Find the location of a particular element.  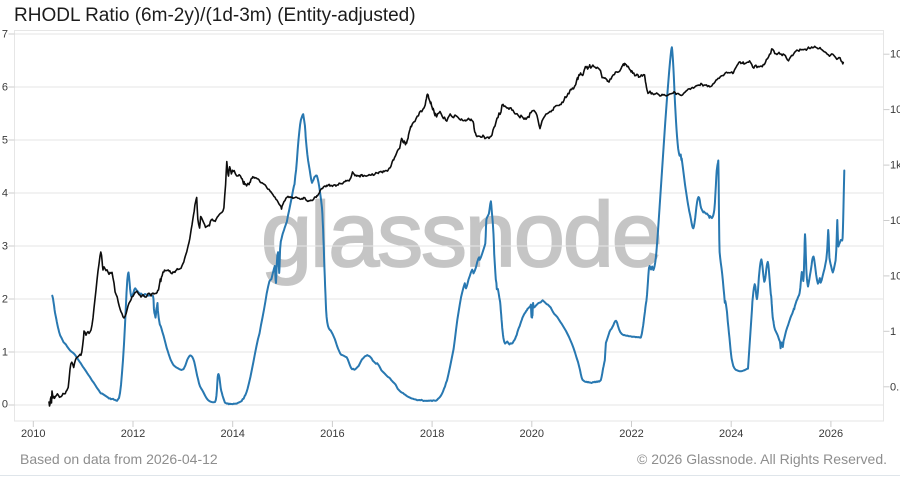

svg-text: 2016 is located at coordinates (332, 434).